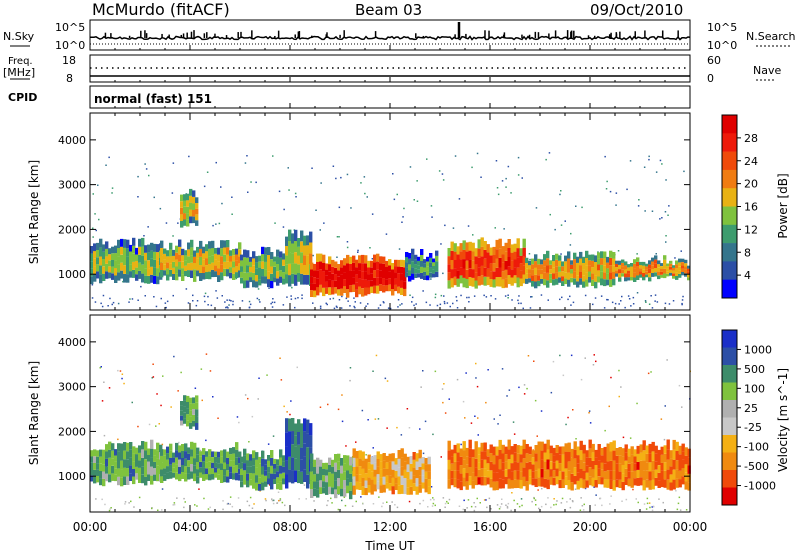 This screenshot has height=558, width=800. Describe the element at coordinates (729, 426) in the screenshot. I see `colorbar-swatch` at that location.